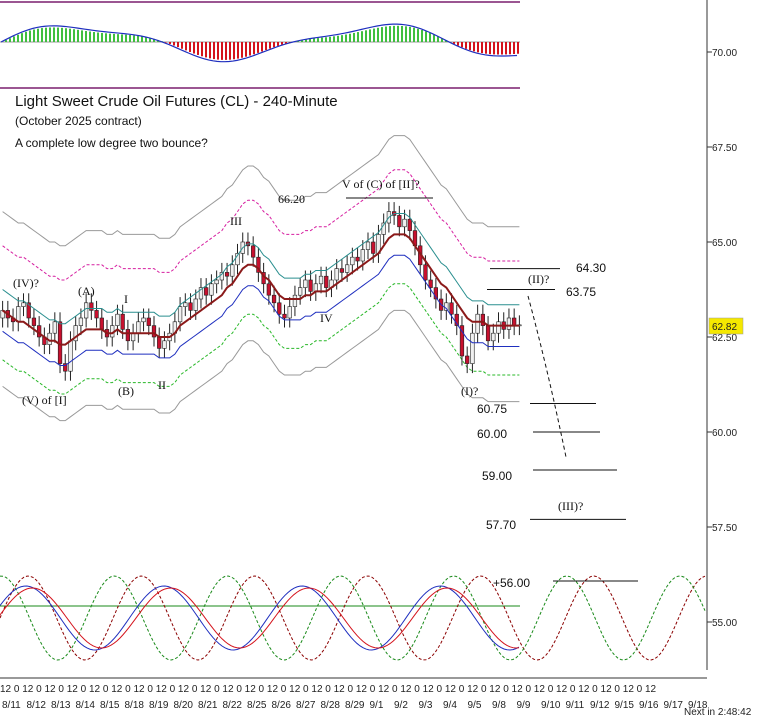 This screenshot has height=721, width=764. Describe the element at coordinates (718, 712) in the screenshot. I see `next-bar-timer: Next in 2:48:42` at that location.